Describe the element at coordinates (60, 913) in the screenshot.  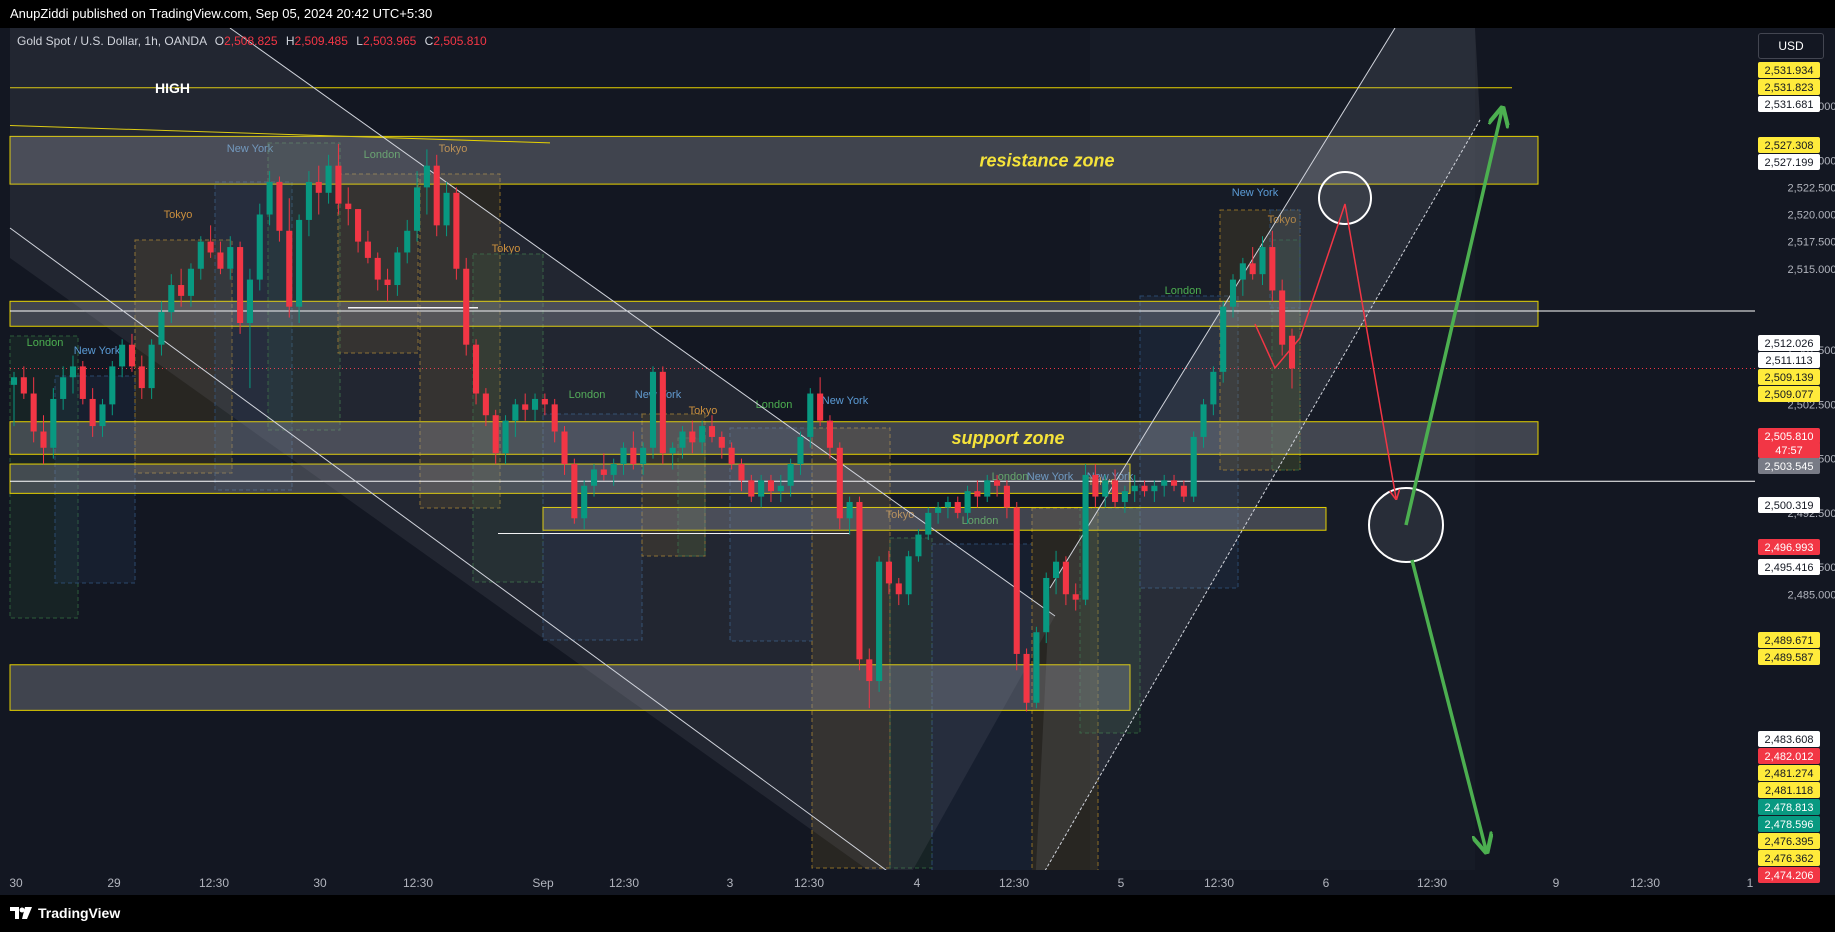
I see `tradingview-logo: TradingView` at that location.